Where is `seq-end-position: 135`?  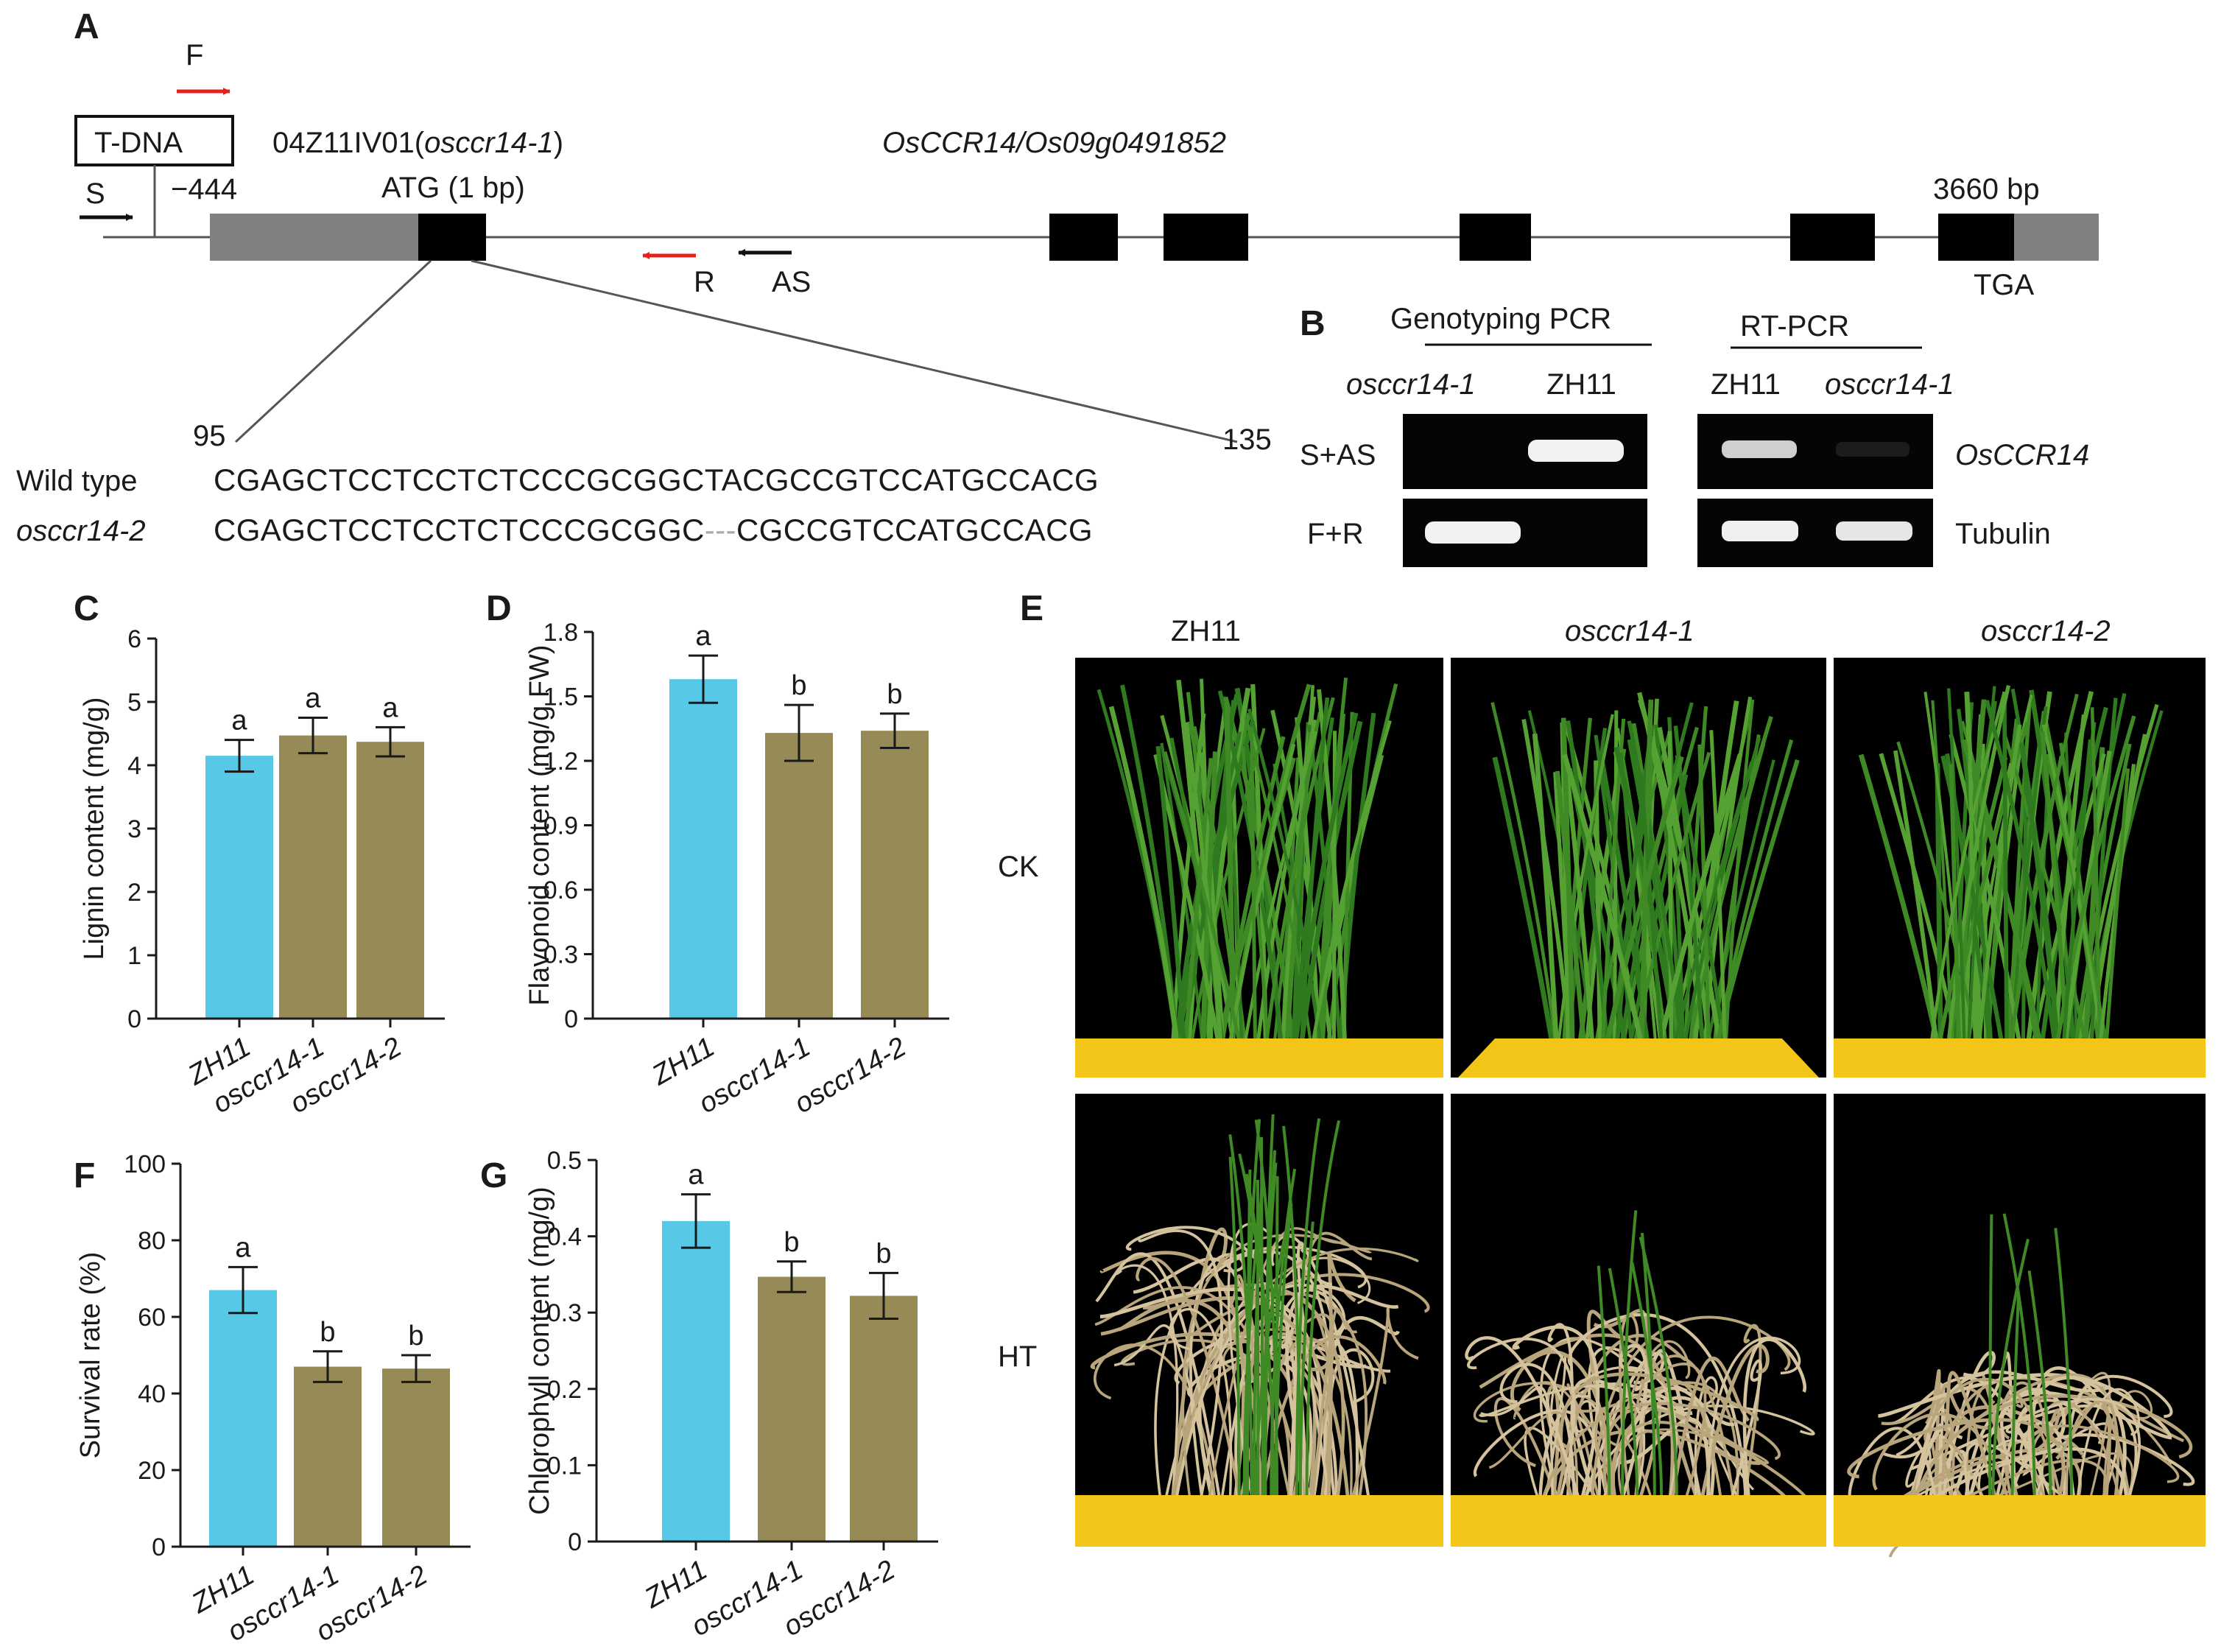 seq-end-position: 135 is located at coordinates (1247, 439).